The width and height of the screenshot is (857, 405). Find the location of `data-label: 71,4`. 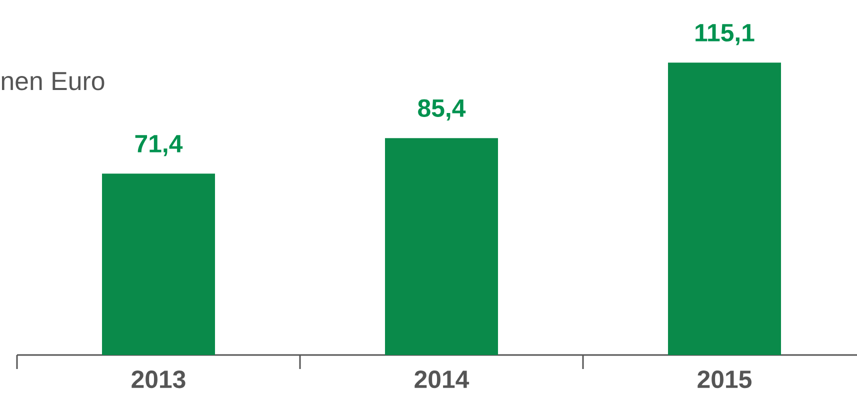

data-label: 71,4 is located at coordinates (159, 145).